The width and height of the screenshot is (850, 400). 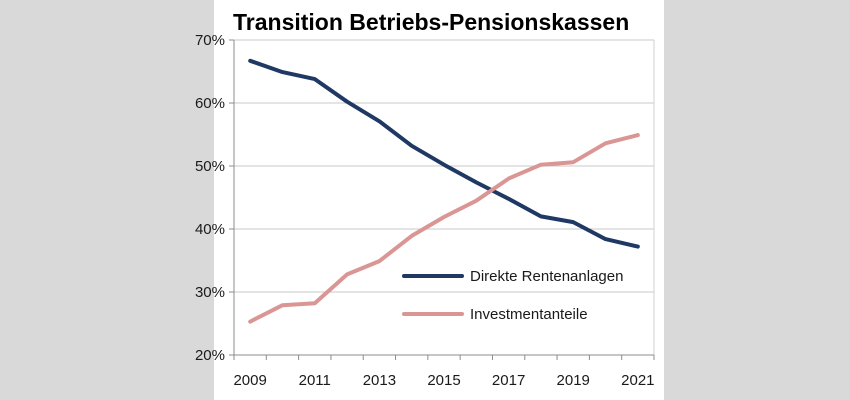 I want to click on x-tick-label: 2013, so click(x=379, y=380).